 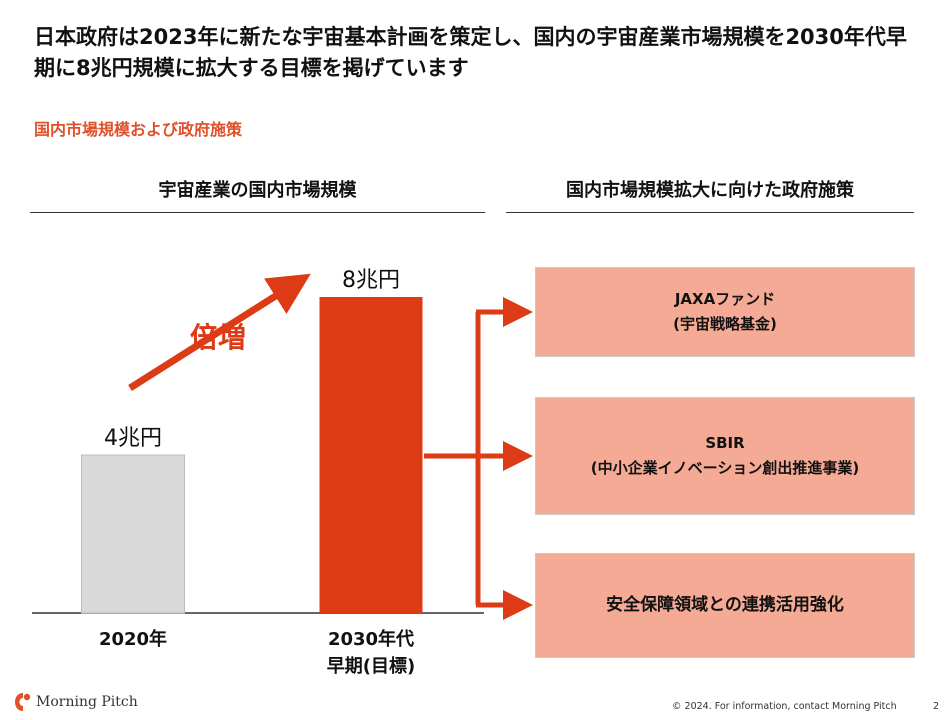 What do you see at coordinates (725, 312) in the screenshot?
I see `policy-box-jaxa-fund: JAXAファンド (宇宙戦略基金)` at bounding box center [725, 312].